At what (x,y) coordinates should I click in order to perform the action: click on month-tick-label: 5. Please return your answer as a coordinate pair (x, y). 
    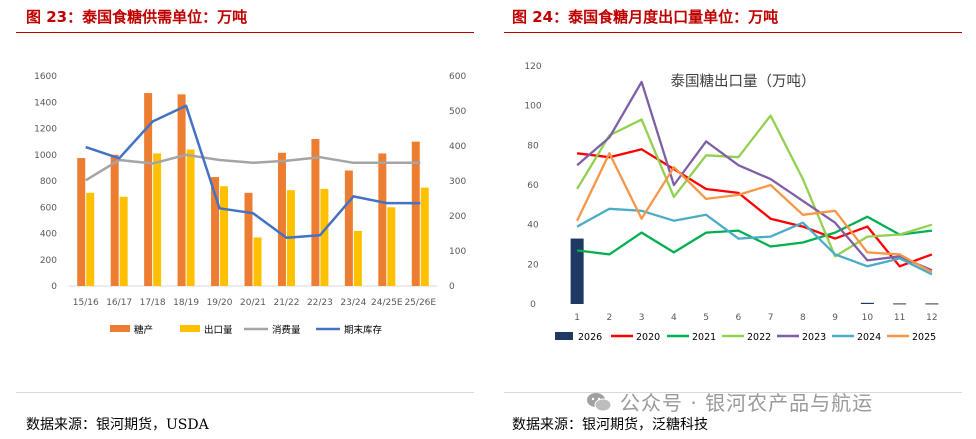
    Looking at the image, I should click on (706, 318).